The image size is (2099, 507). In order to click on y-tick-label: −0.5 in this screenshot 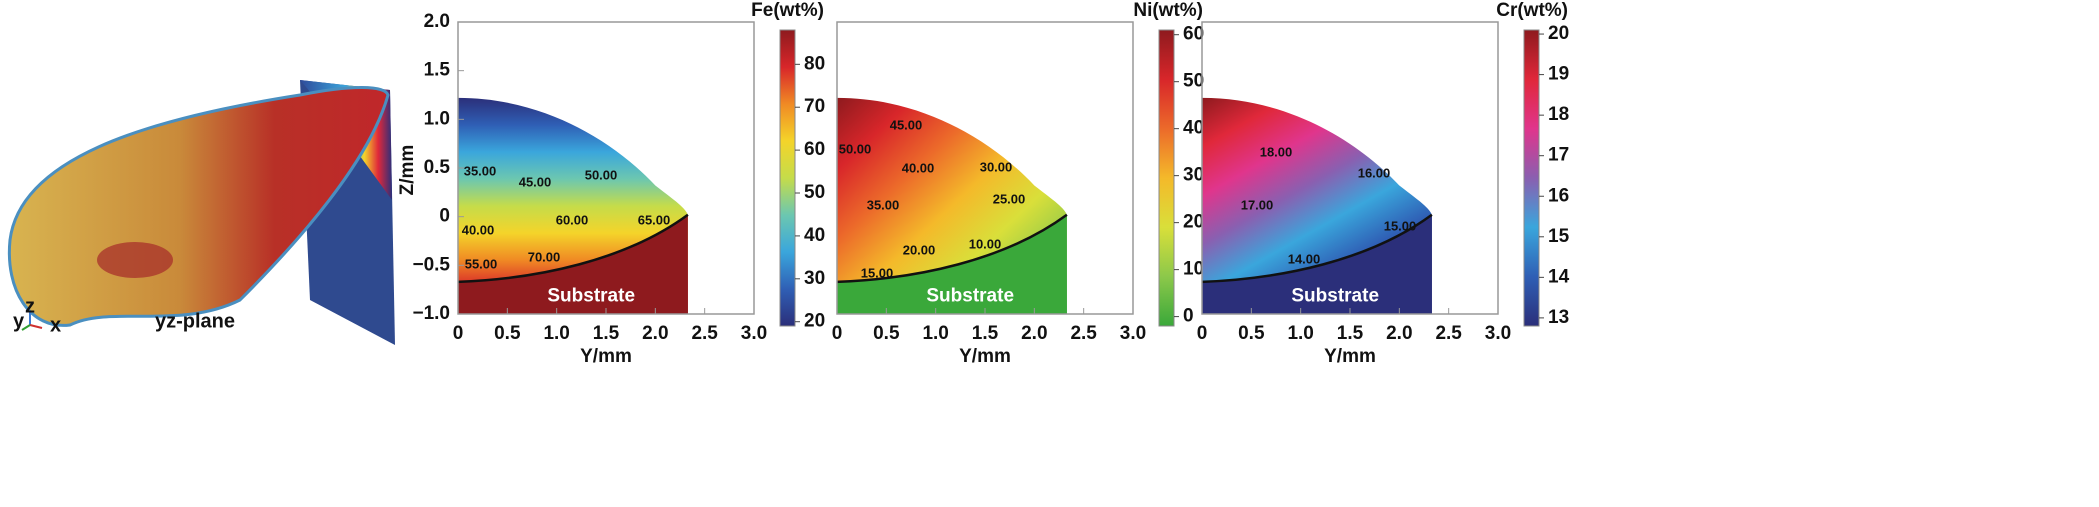, I will do `click(431, 264)`.